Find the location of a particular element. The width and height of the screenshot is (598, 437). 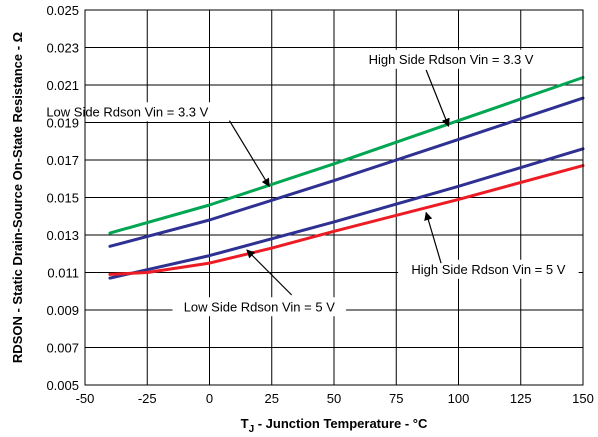

x-tick-label: 25 is located at coordinates (272, 398).